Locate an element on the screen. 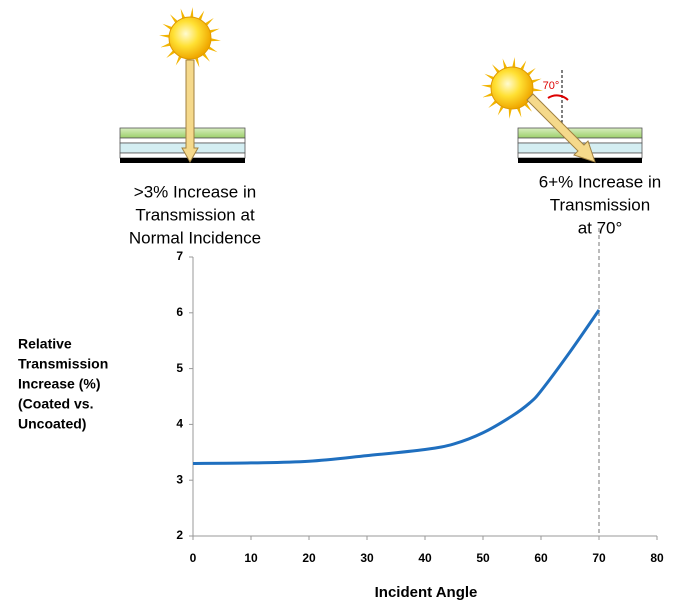 This screenshot has width=690, height=610. annotation: at 70° is located at coordinates (600, 227).